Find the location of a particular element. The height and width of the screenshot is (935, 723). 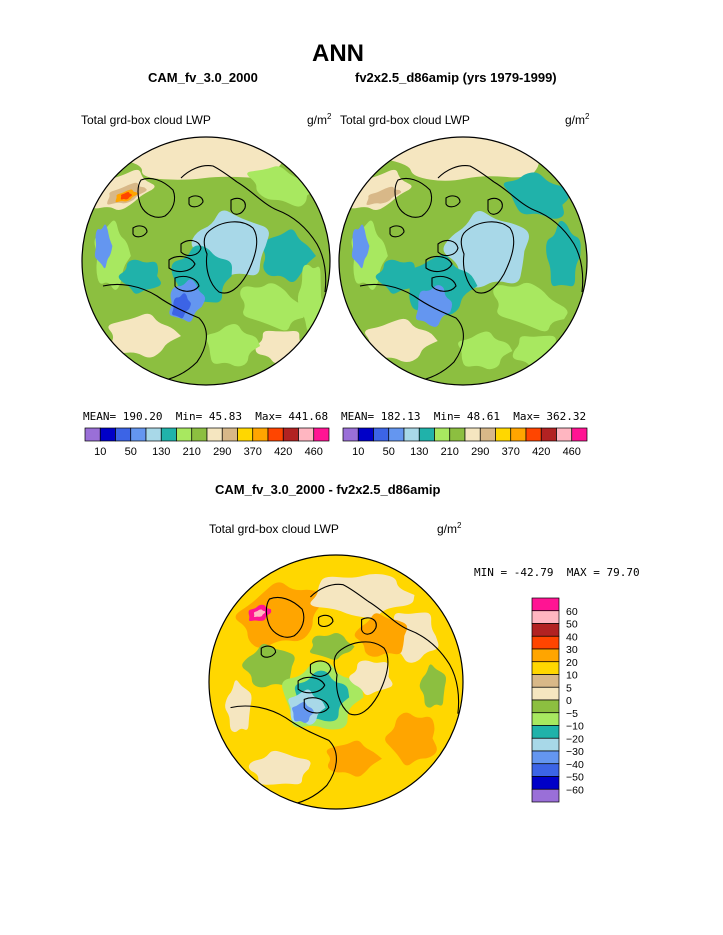

panel3-min-value: -42.79 is located at coordinates (533, 572).